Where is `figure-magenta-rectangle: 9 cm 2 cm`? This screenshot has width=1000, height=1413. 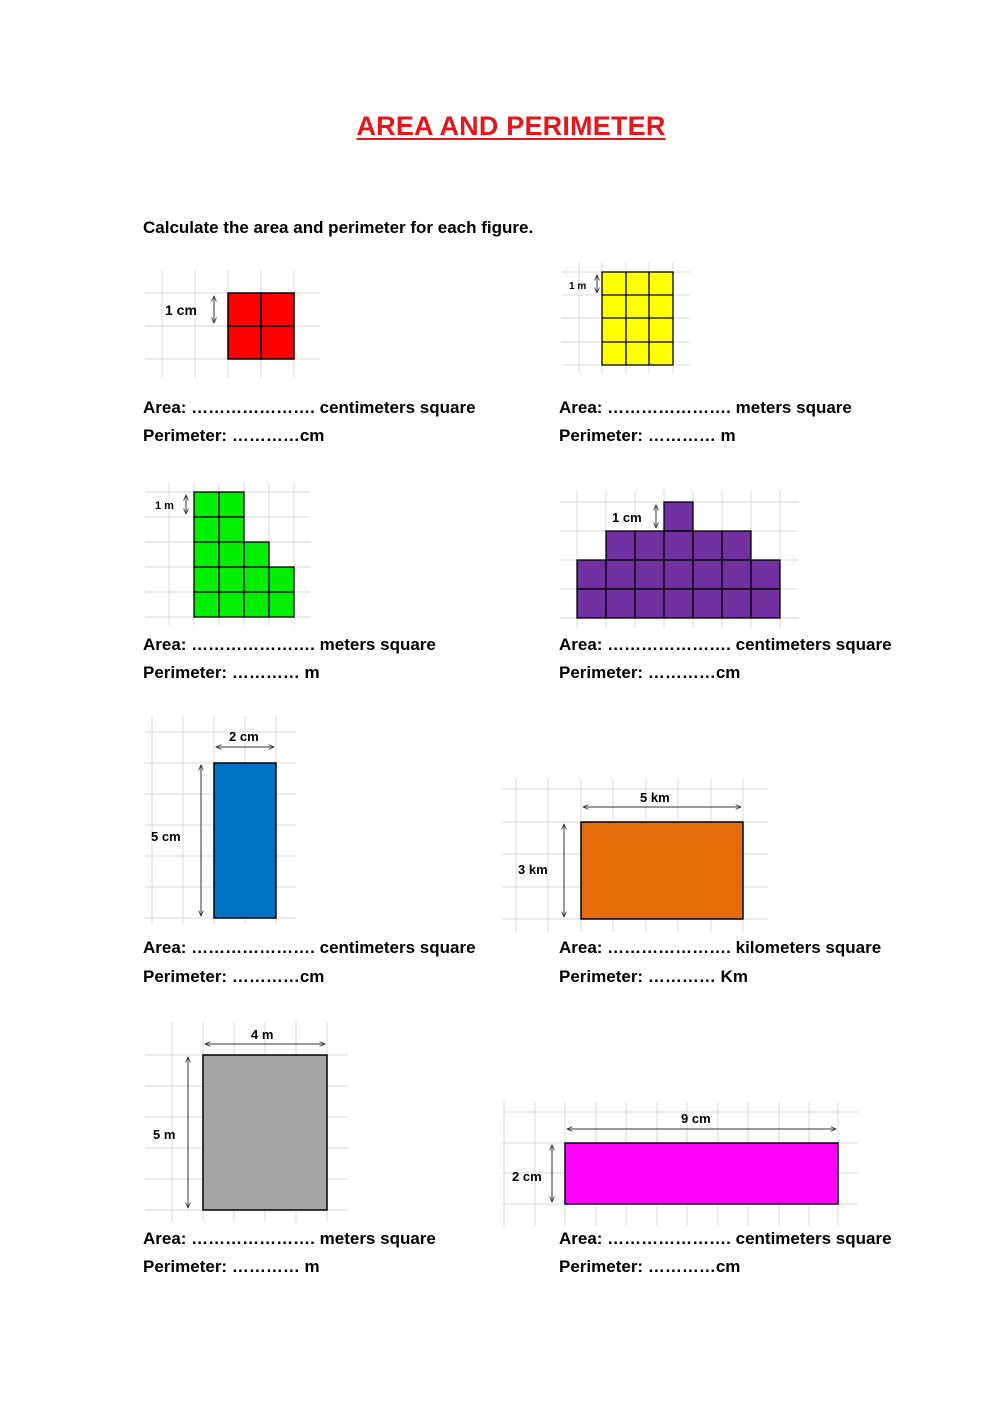 figure-magenta-rectangle: 9 cm 2 cm is located at coordinates (680, 1164).